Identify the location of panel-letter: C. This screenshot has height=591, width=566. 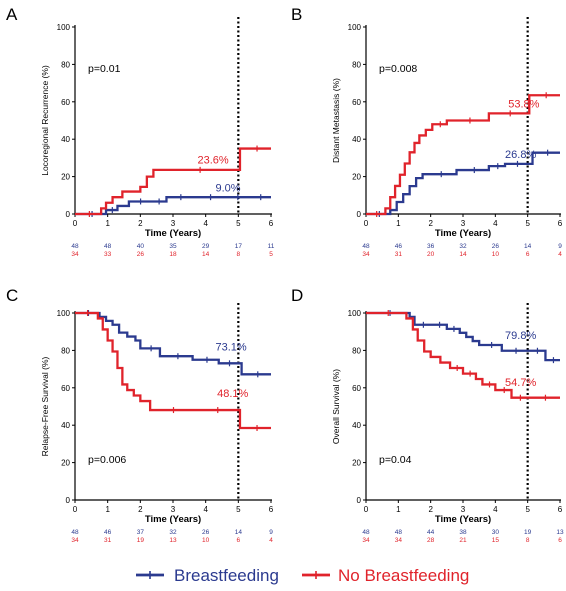
(12, 295).